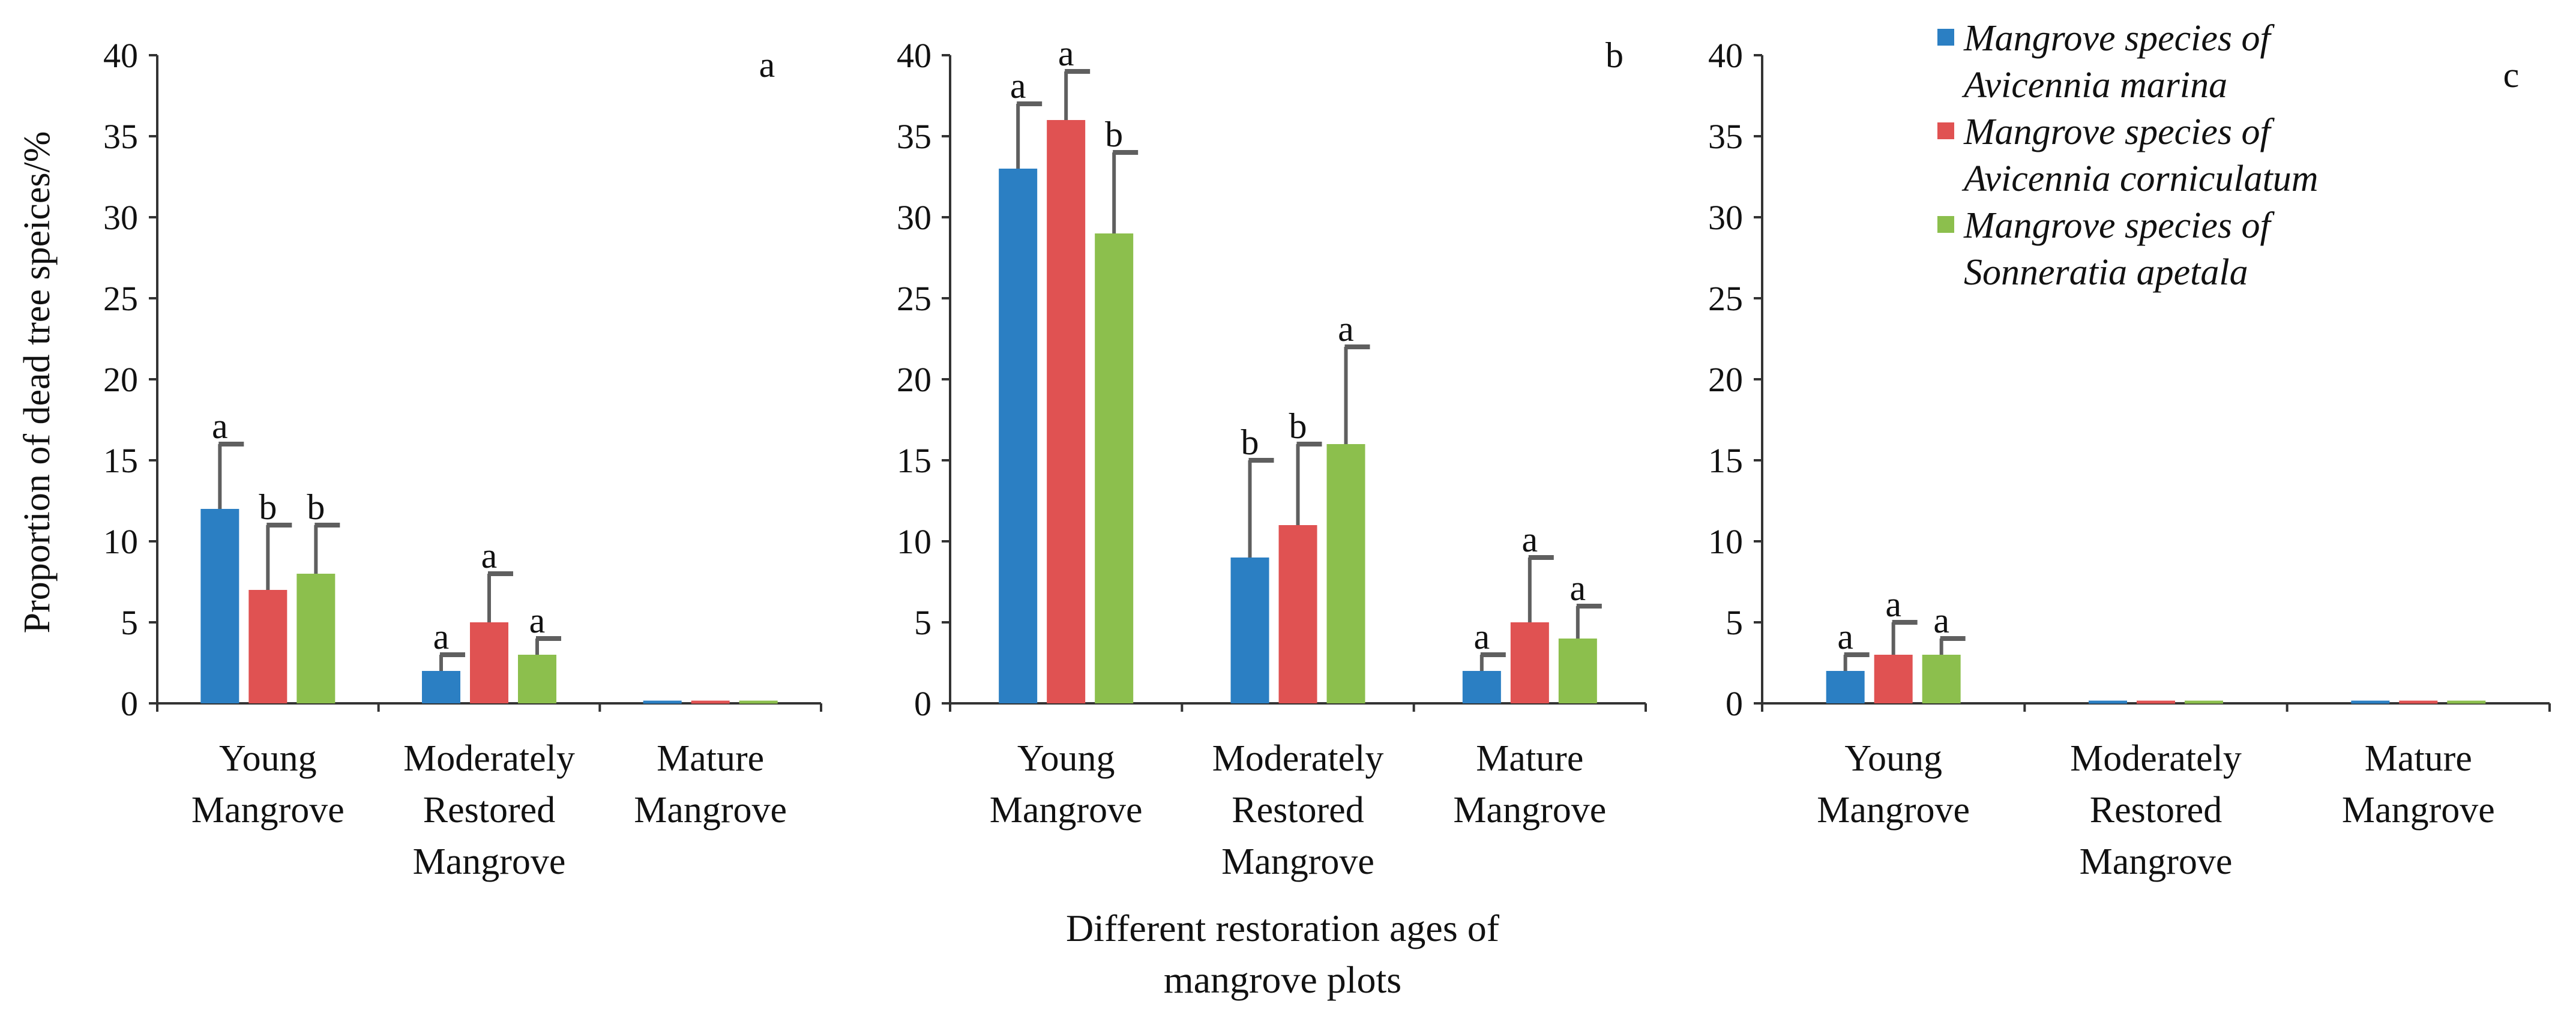 This screenshot has width=2576, height=1031. What do you see at coordinates (37, 382) in the screenshot?
I see `y-axis-title: Proportion of dead tree speices/%` at bounding box center [37, 382].